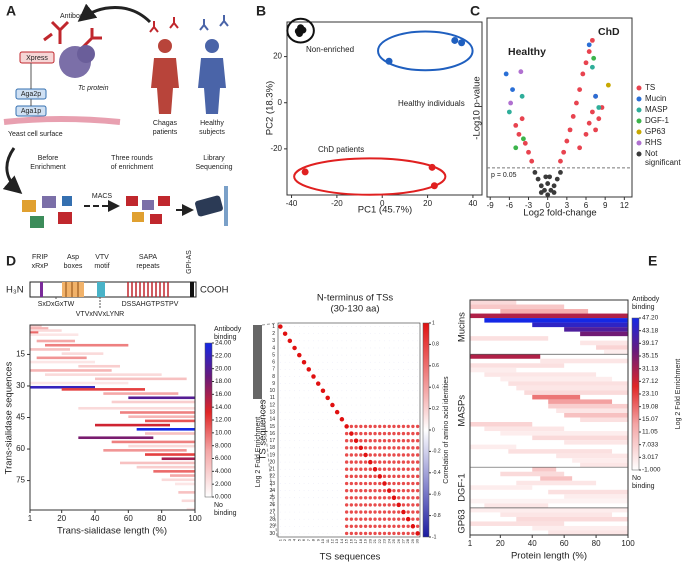  I want to click on x-tick-label: 20, so click(61, 518).